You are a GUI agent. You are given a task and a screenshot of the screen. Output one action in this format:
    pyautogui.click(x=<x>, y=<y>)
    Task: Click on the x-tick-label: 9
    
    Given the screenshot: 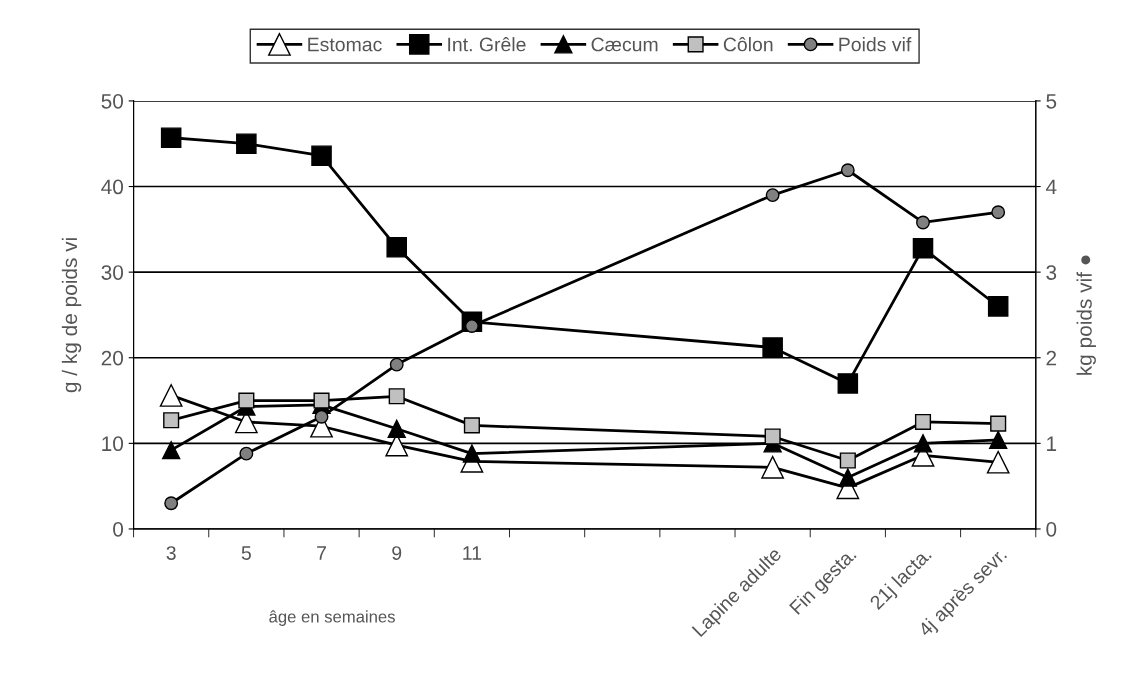 What is the action you would take?
    pyautogui.click(x=397, y=553)
    